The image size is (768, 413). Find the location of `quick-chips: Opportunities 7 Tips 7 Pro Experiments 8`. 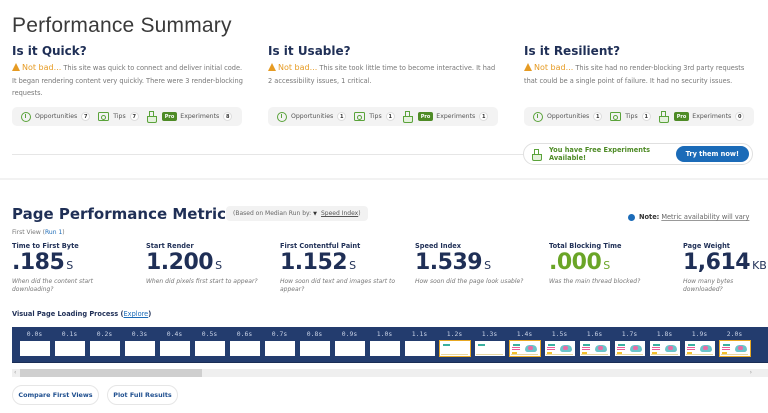

quick-chips: Opportunities 7 Tips 7 Pro Experiments 8 is located at coordinates (127, 116).